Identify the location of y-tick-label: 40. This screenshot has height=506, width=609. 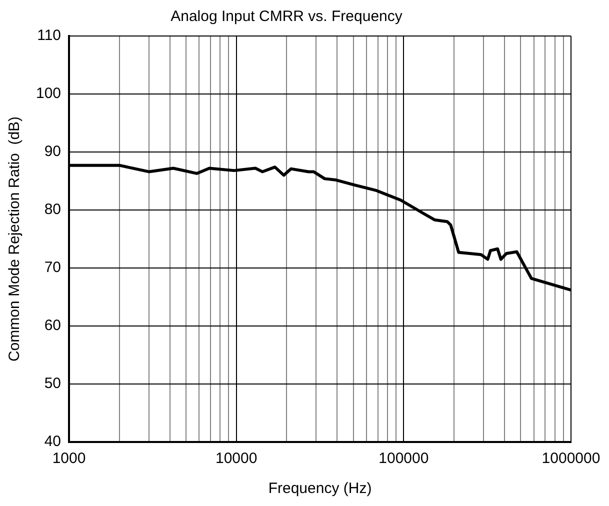
(53, 441).